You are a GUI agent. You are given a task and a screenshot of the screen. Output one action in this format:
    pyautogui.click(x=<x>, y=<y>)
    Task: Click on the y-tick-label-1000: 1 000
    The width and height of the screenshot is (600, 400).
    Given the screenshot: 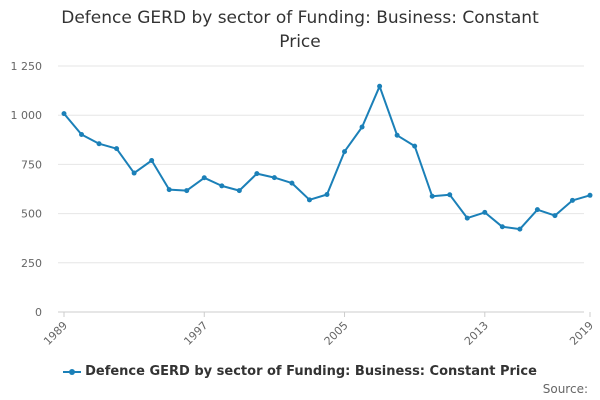 What is the action you would take?
    pyautogui.click(x=27, y=115)
    